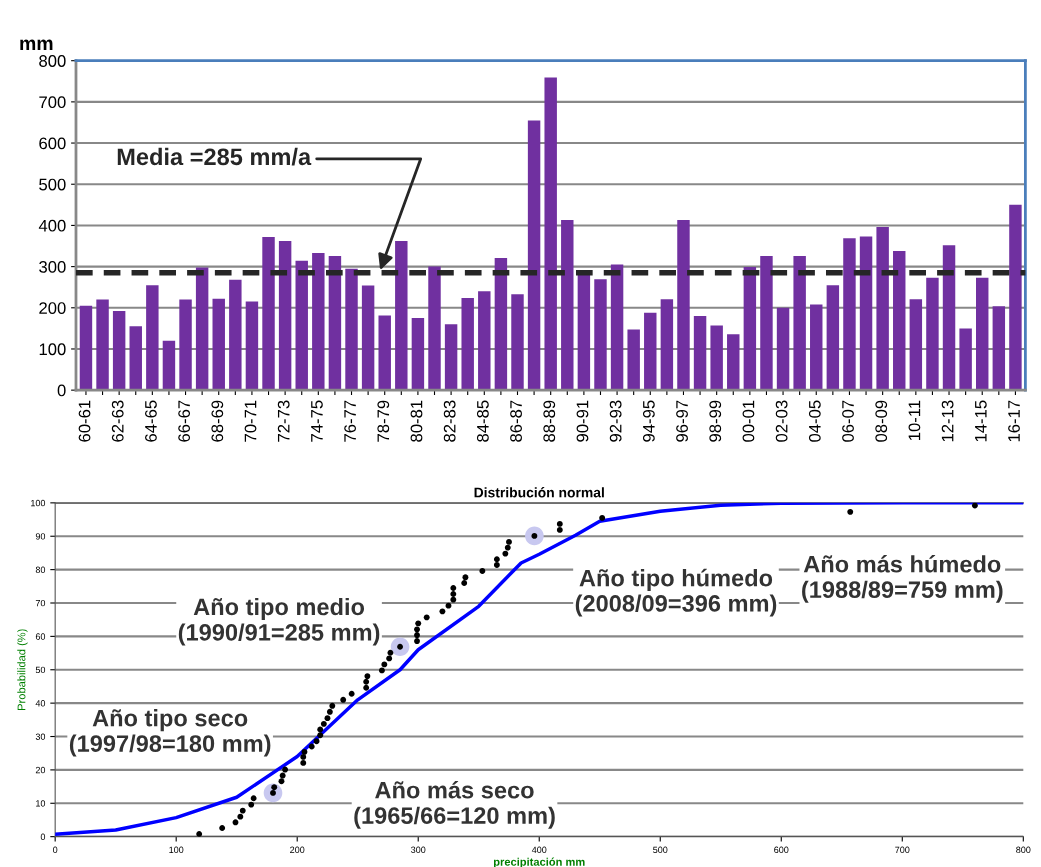 The image size is (1041, 867). I want to click on annotation: Año tipo medio (1990/91=285 mm), so click(279, 621).